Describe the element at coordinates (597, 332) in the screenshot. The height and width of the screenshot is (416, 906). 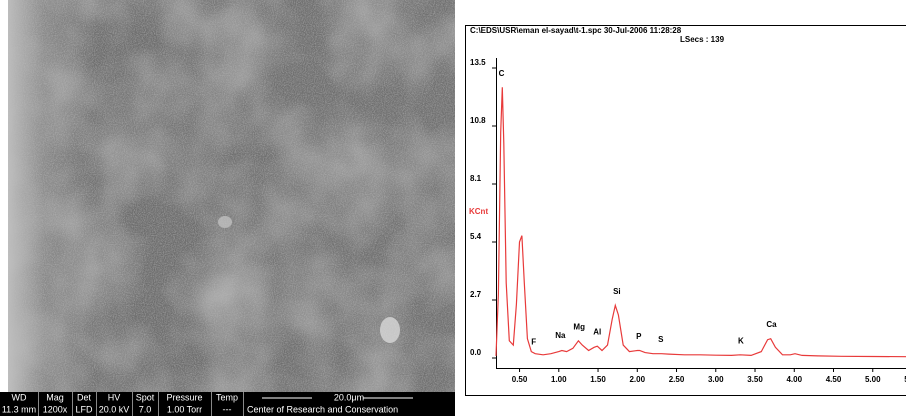
I see `peak-label: Al` at that location.